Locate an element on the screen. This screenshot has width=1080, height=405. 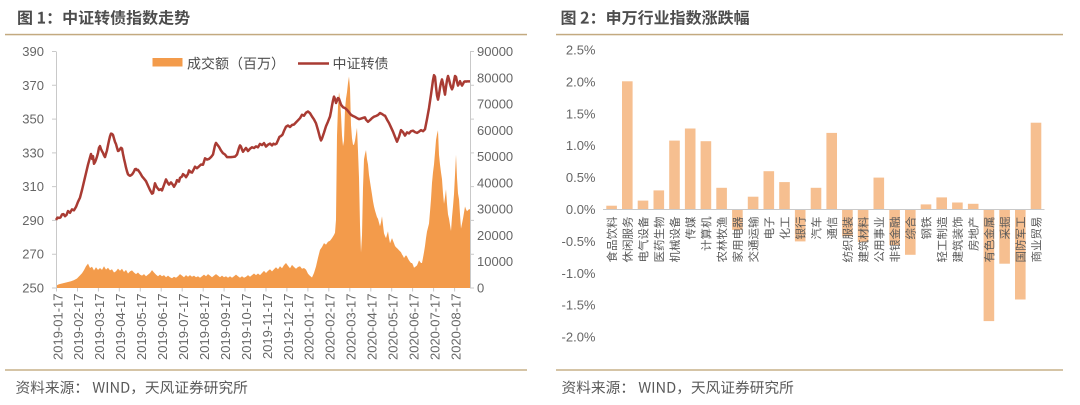
svg-text: 40000 is located at coordinates (495, 182).